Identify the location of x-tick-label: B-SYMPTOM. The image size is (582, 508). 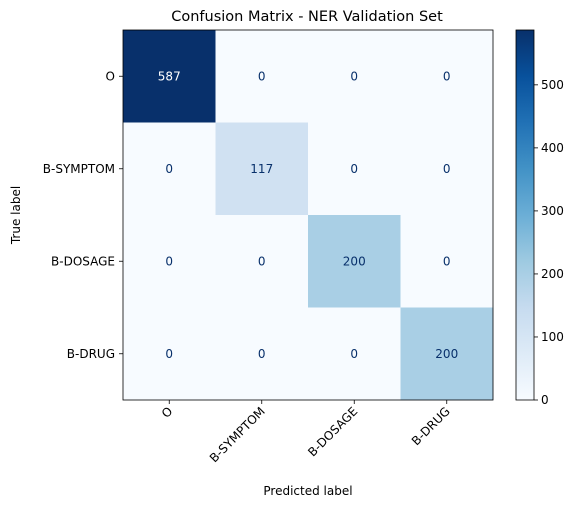
(237, 434).